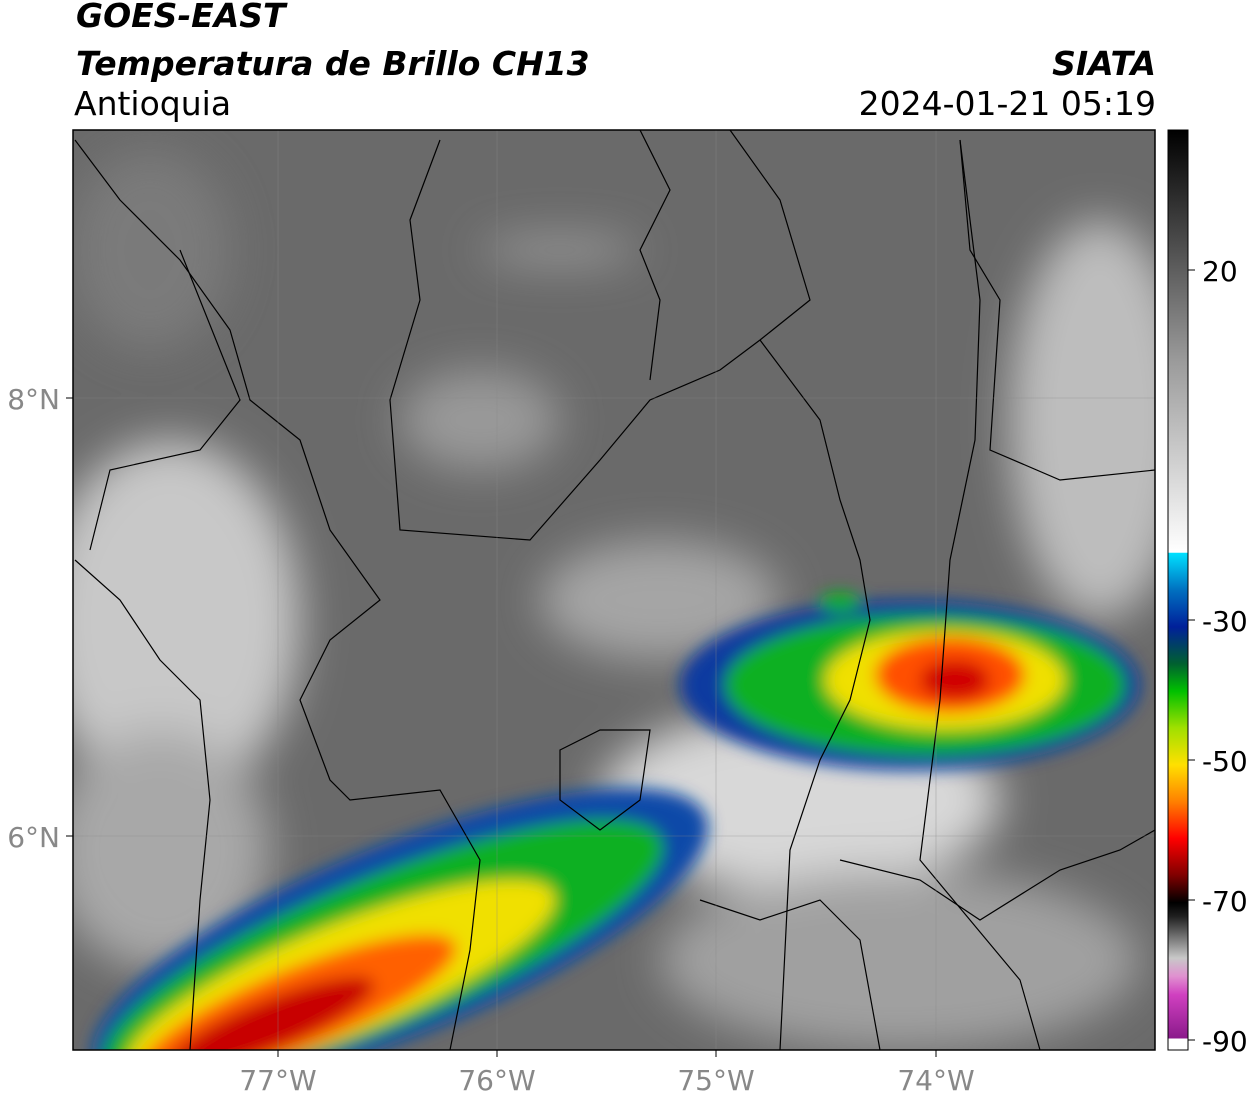  What do you see at coordinates (935, 1080) in the screenshot?
I see `lon-label: 74°W` at bounding box center [935, 1080].